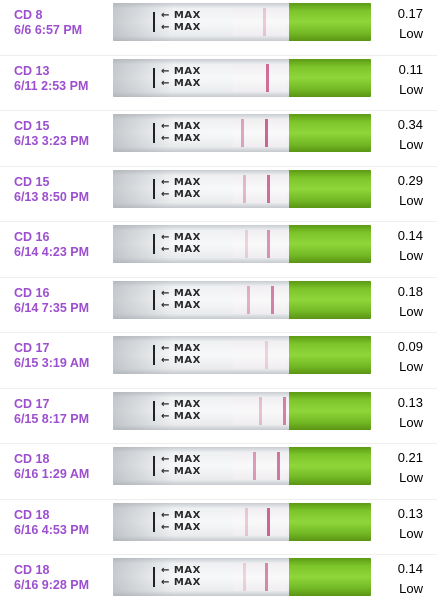  What do you see at coordinates (410, 135) in the screenshot?
I see `test-result: 0.34 Low` at bounding box center [410, 135].